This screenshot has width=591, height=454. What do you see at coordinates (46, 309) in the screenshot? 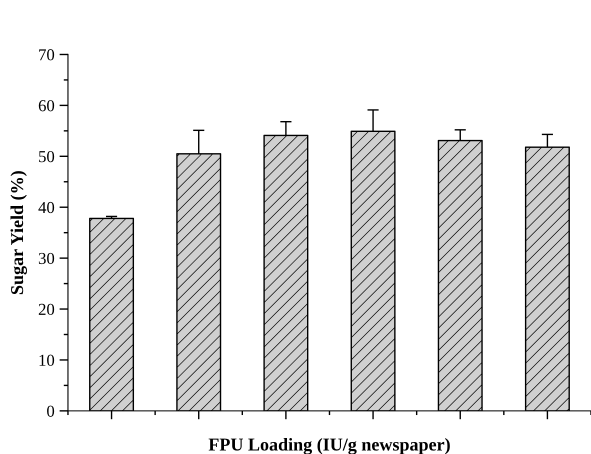
I see `y-tick-label: 20` at bounding box center [46, 309].